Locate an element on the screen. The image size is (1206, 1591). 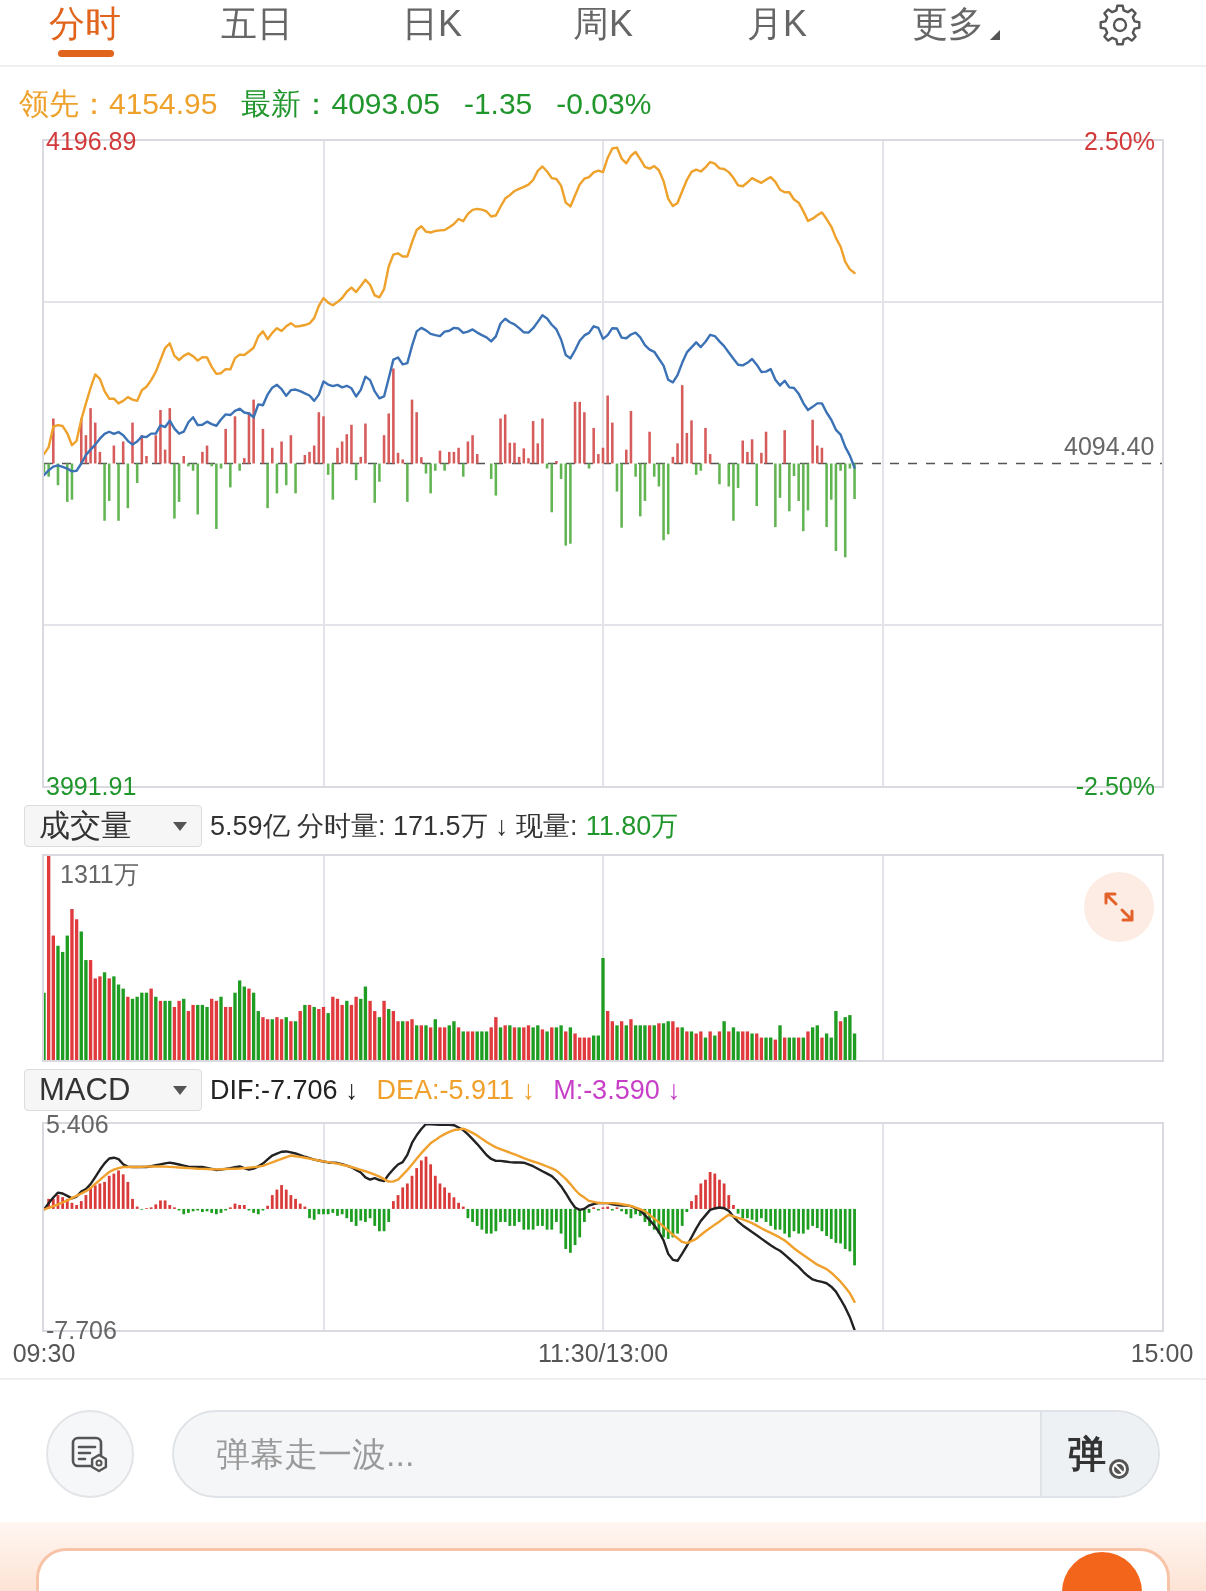
text: 日K is located at coordinates (432, 24).